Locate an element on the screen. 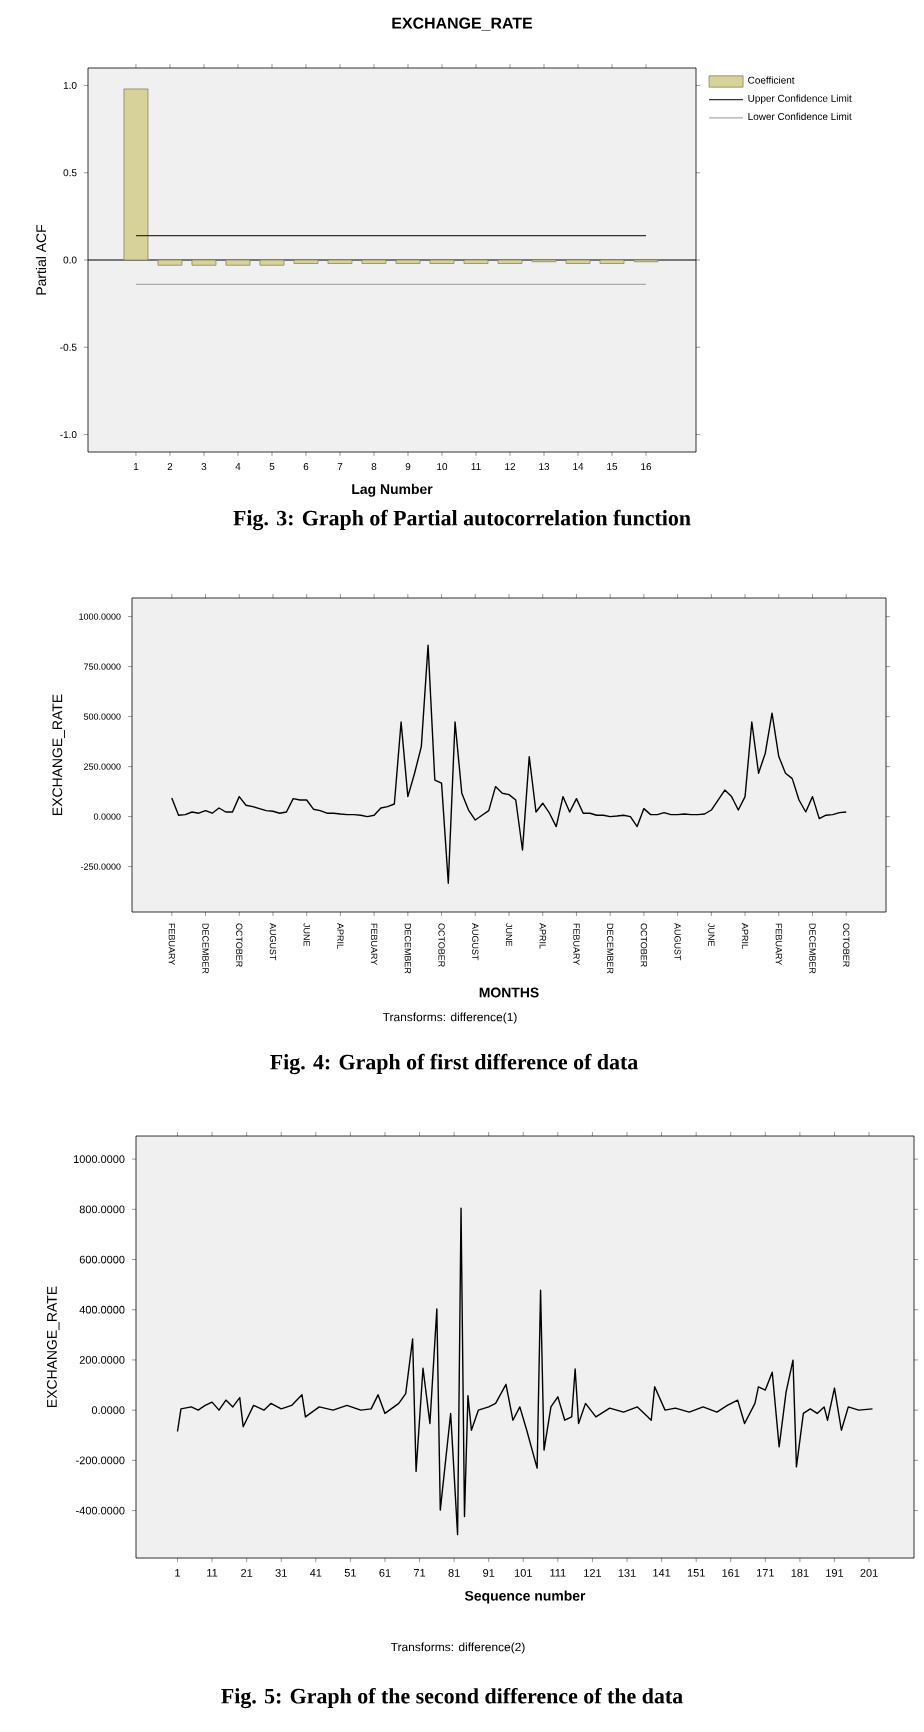  line-series is located at coordinates (525, 1371).